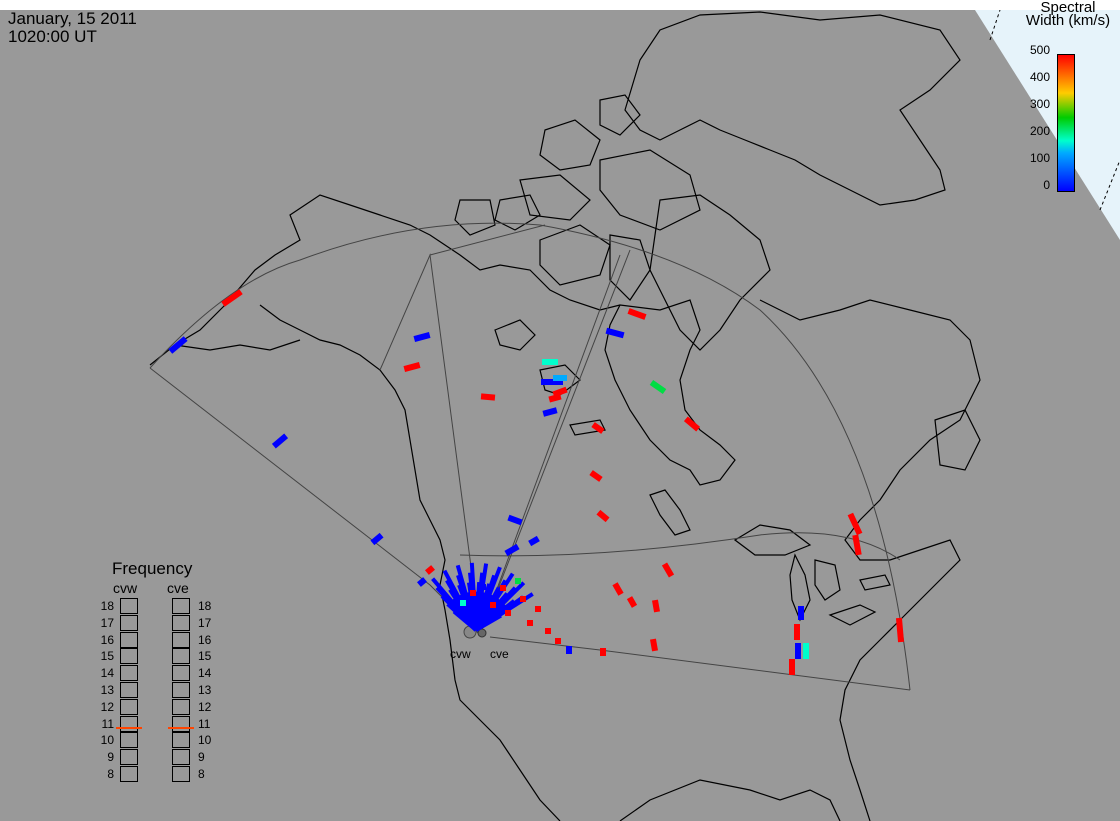 The image size is (1120, 821). What do you see at coordinates (107, 723) in the screenshot?
I see `frequency-level-left: 11` at bounding box center [107, 723].